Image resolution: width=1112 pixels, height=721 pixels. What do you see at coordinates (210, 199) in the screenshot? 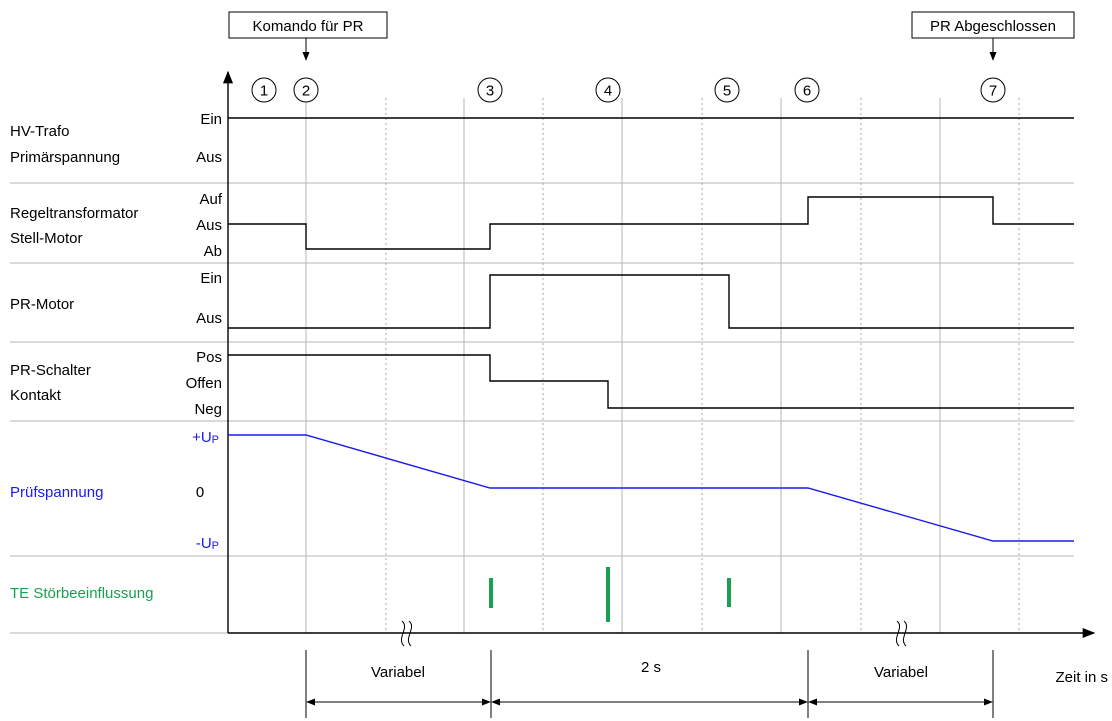
I see `level-label: Auf` at bounding box center [210, 199].